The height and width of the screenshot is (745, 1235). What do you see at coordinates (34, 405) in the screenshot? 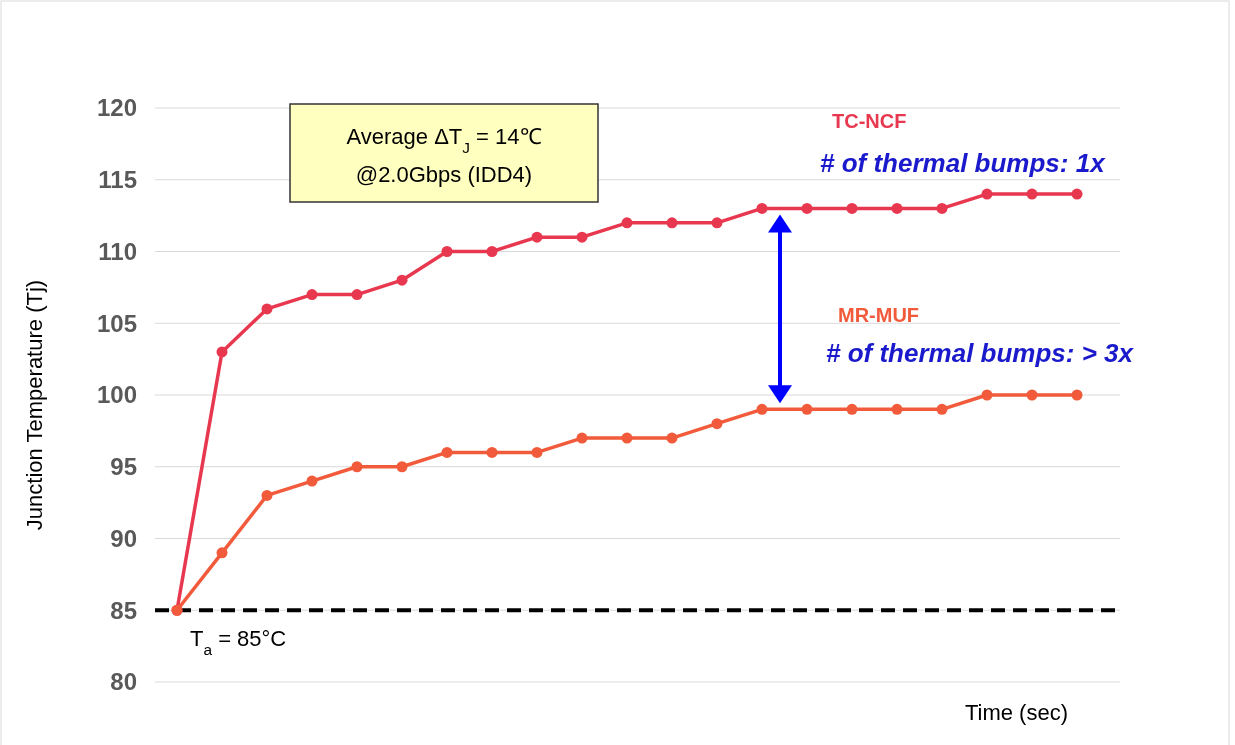
I see `y-axis-title: Junction Temperature (Tj)` at bounding box center [34, 405].